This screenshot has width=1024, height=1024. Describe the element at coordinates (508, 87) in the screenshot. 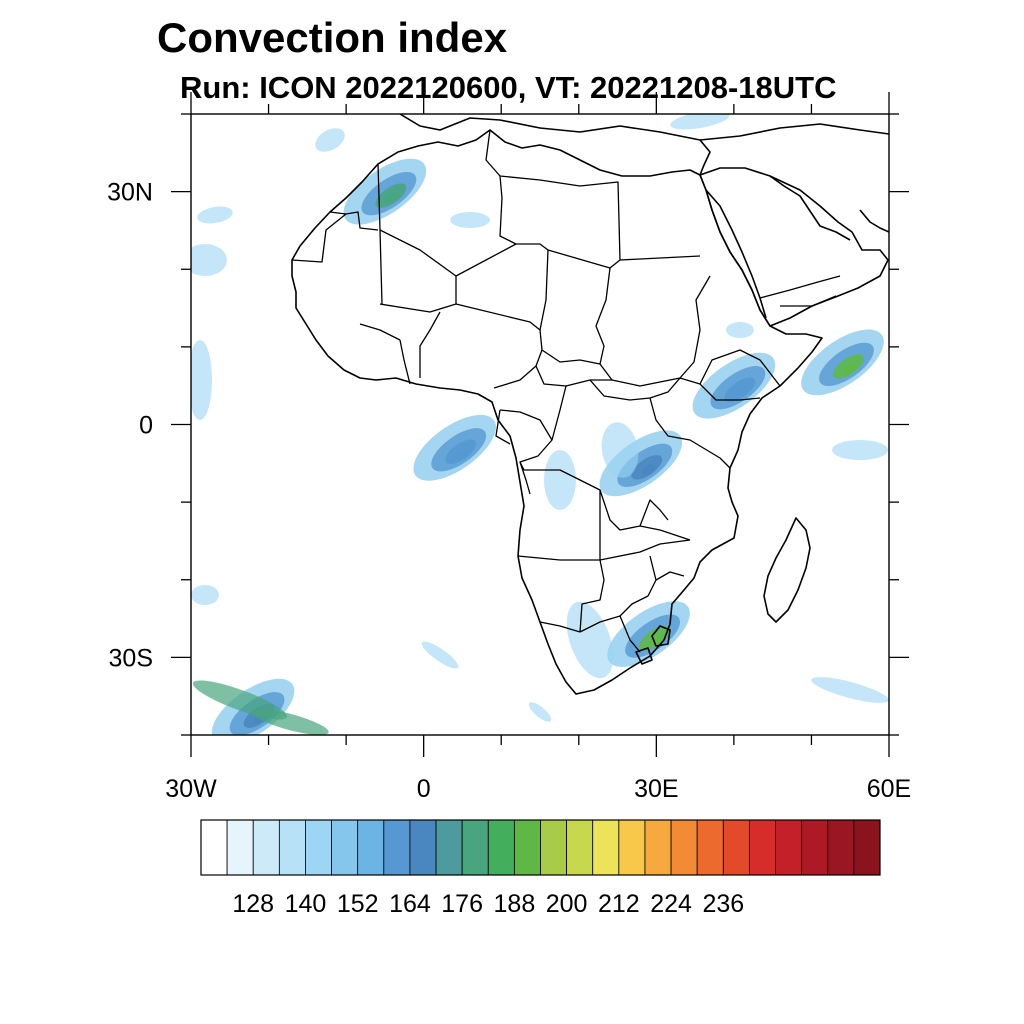

I see `map-subtitle: Run: ICON 2022120600, VT: 20221208-18UTC` at that location.